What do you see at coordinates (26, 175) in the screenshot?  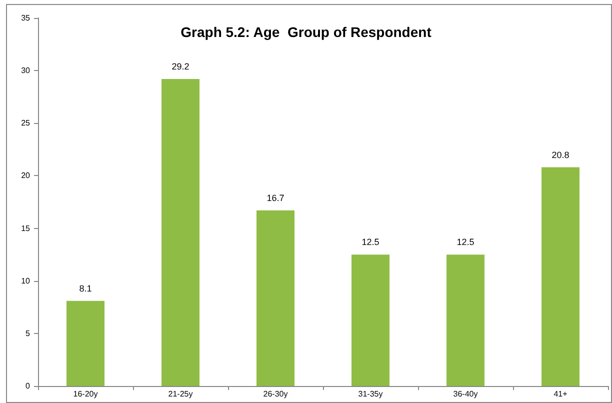 I see `y-tick-label: 20` at bounding box center [26, 175].